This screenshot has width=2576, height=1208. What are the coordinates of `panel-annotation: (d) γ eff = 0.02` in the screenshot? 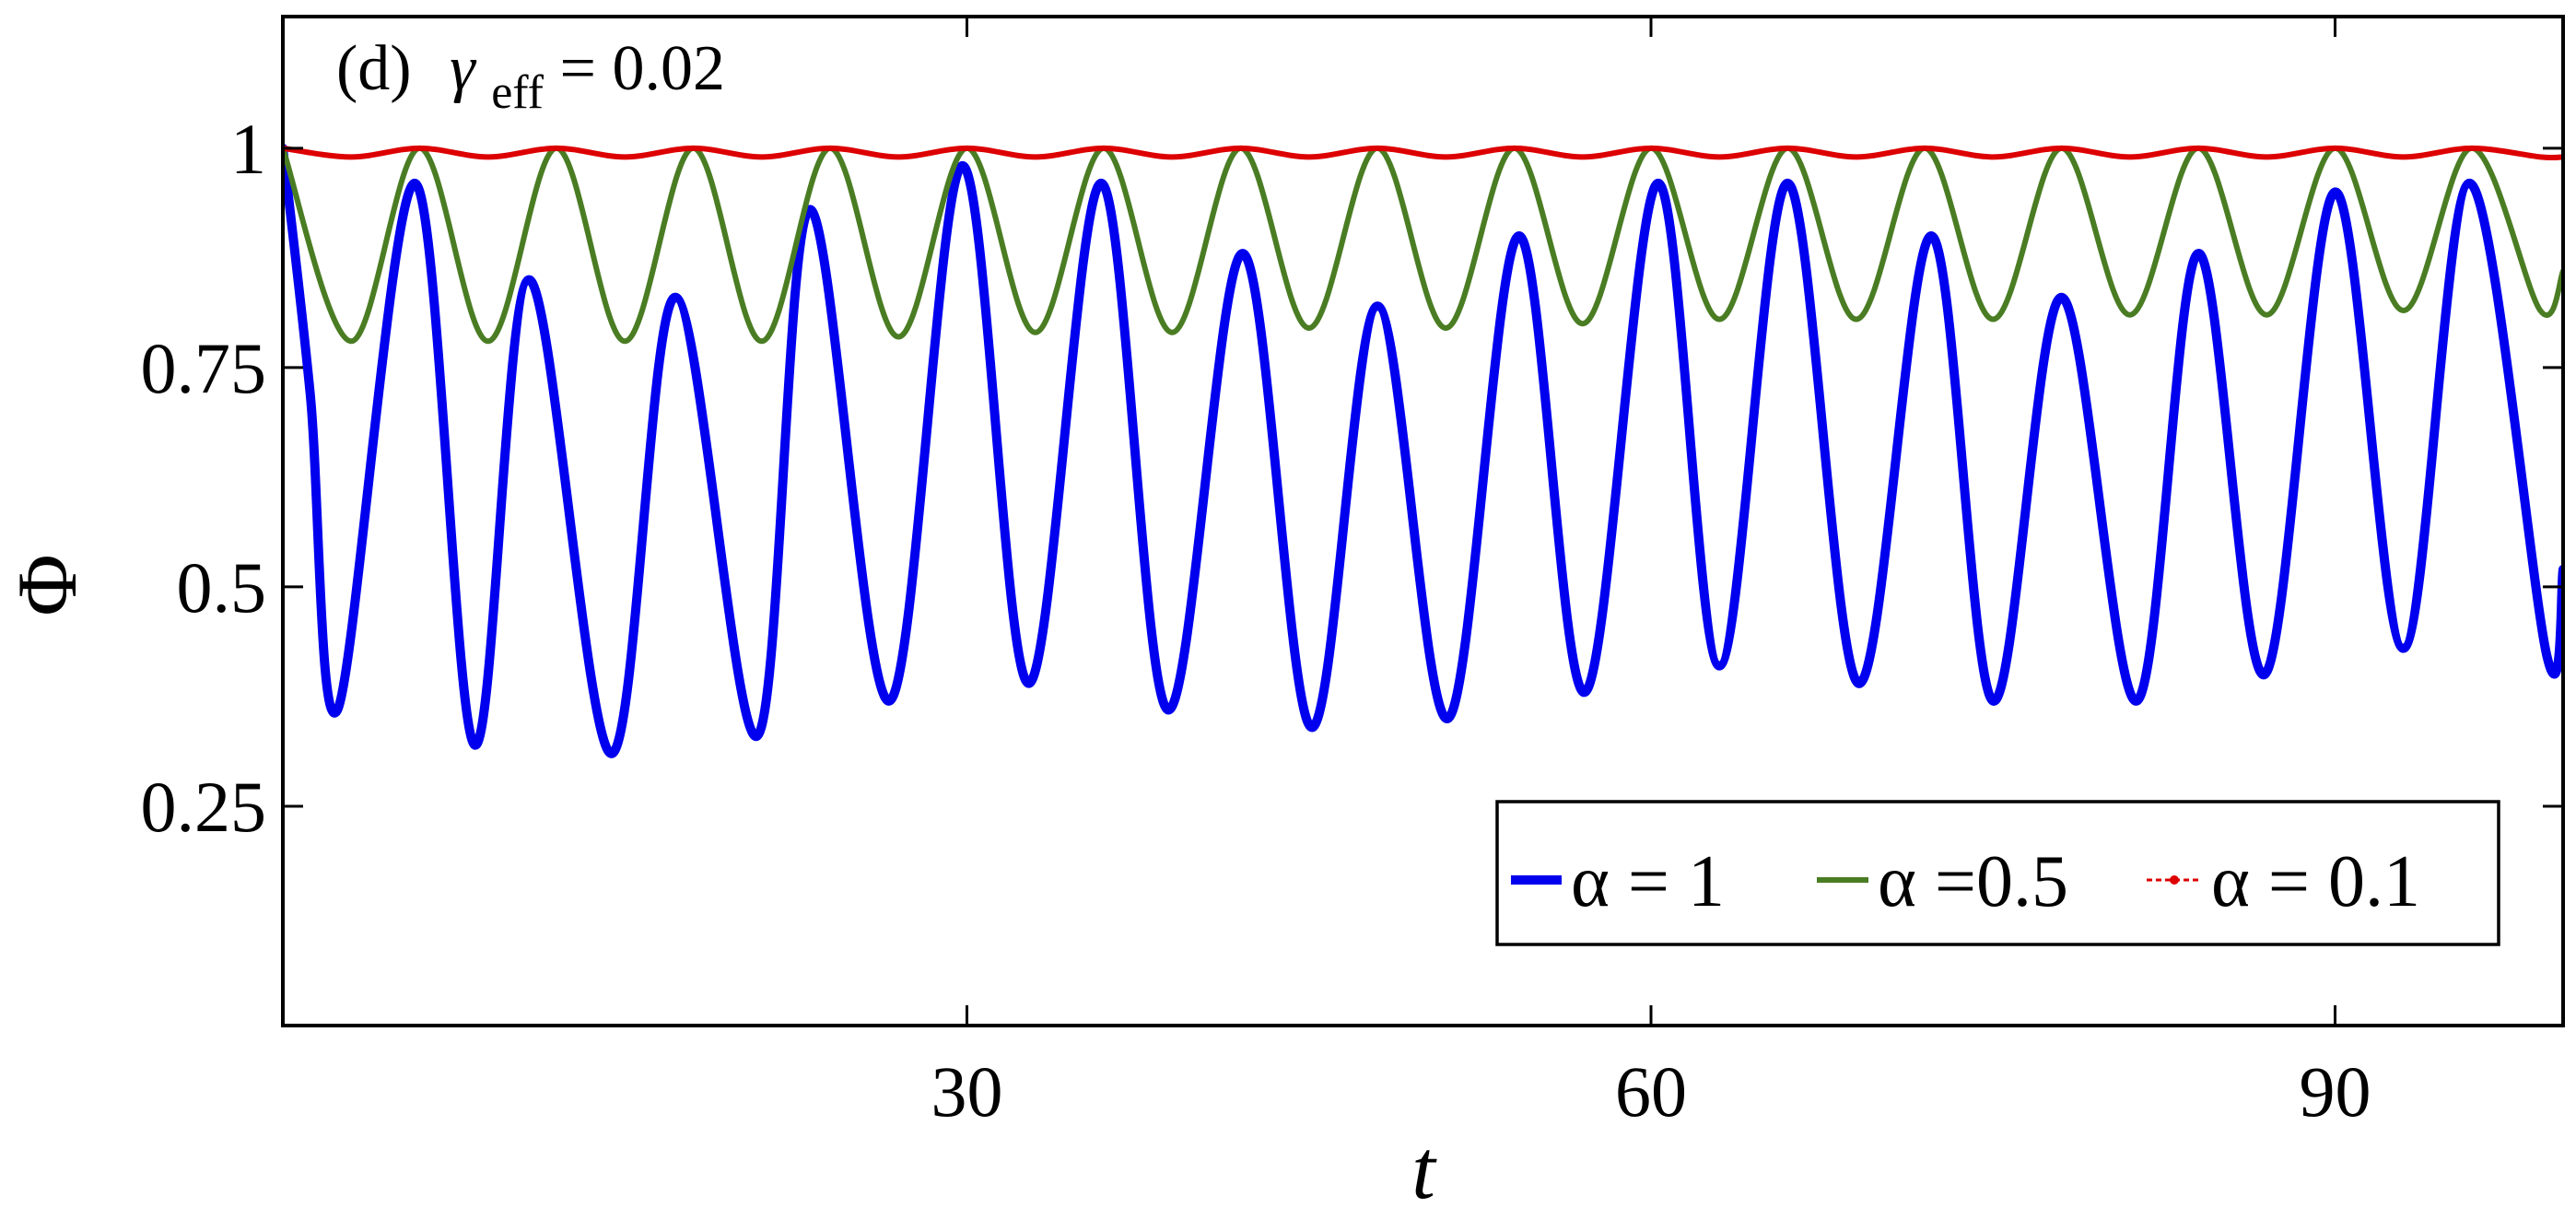 It's located at (530, 78).